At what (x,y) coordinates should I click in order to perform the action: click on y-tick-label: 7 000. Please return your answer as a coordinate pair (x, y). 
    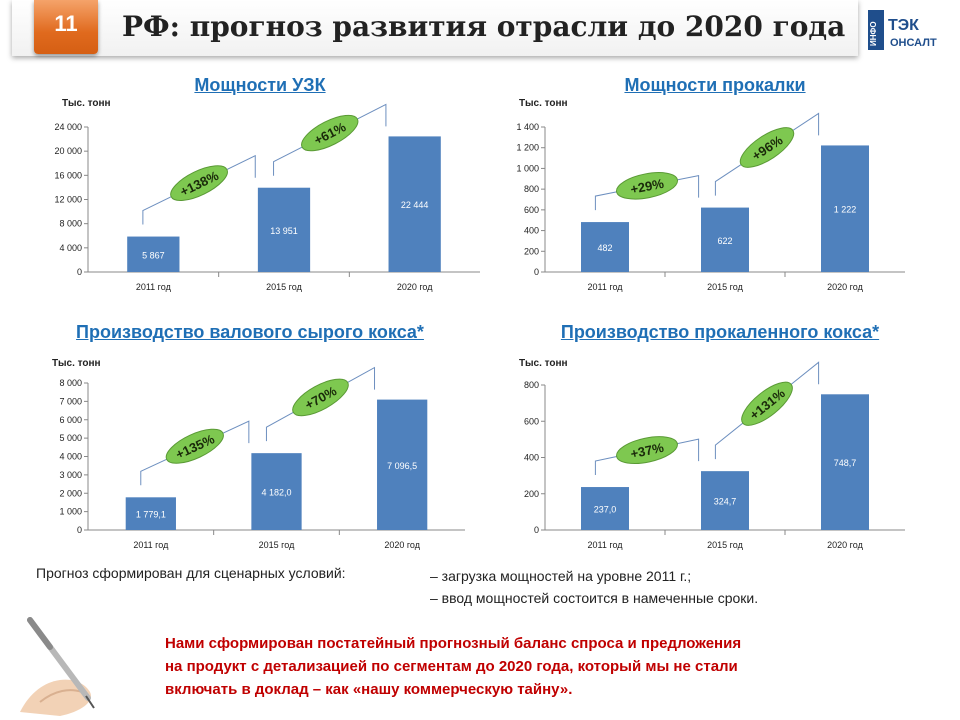
    Looking at the image, I should click on (70, 401).